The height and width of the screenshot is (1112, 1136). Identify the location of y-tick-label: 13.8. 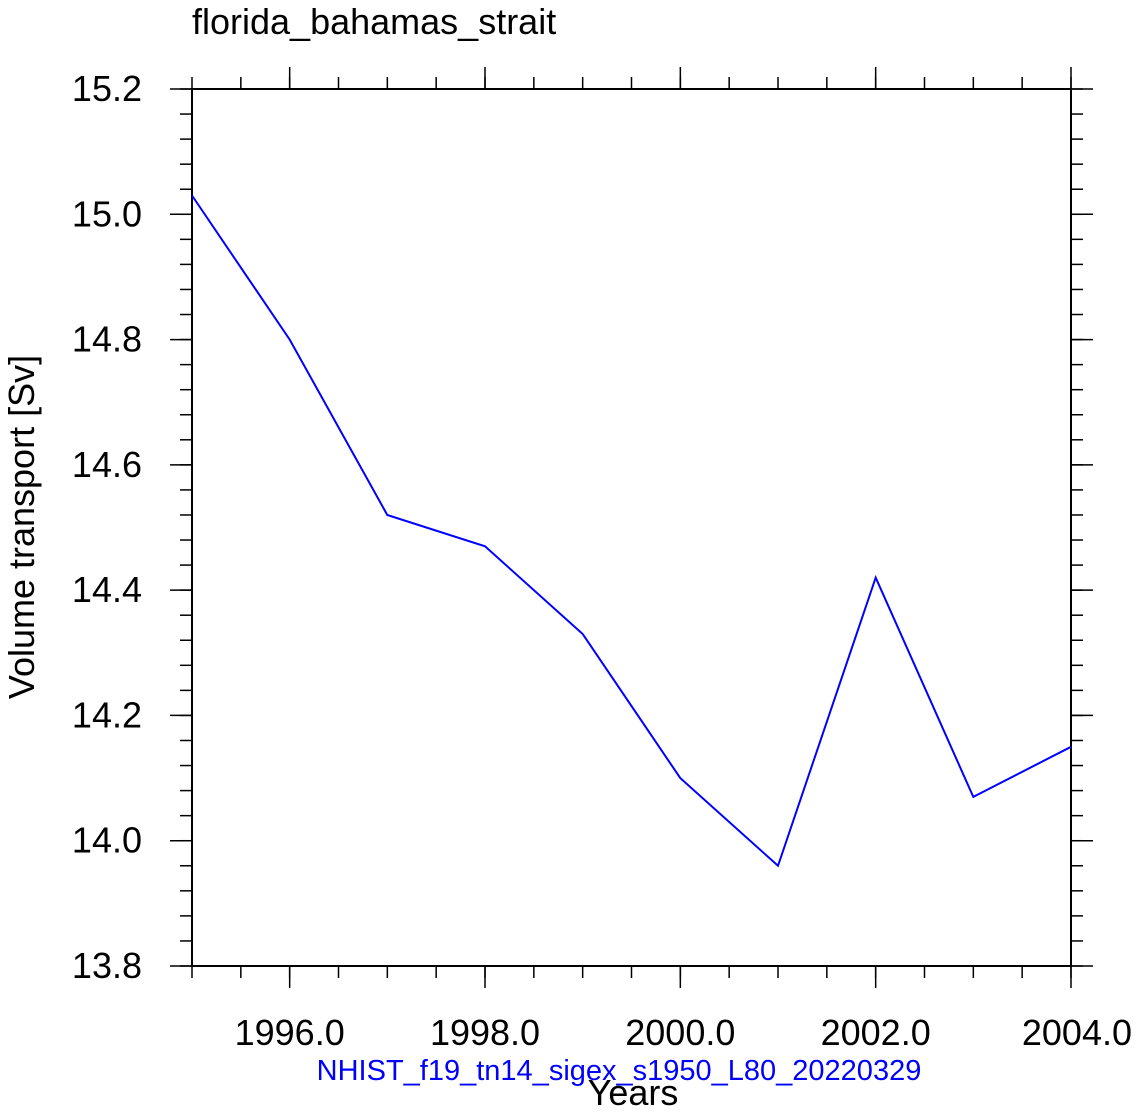
(107, 965).